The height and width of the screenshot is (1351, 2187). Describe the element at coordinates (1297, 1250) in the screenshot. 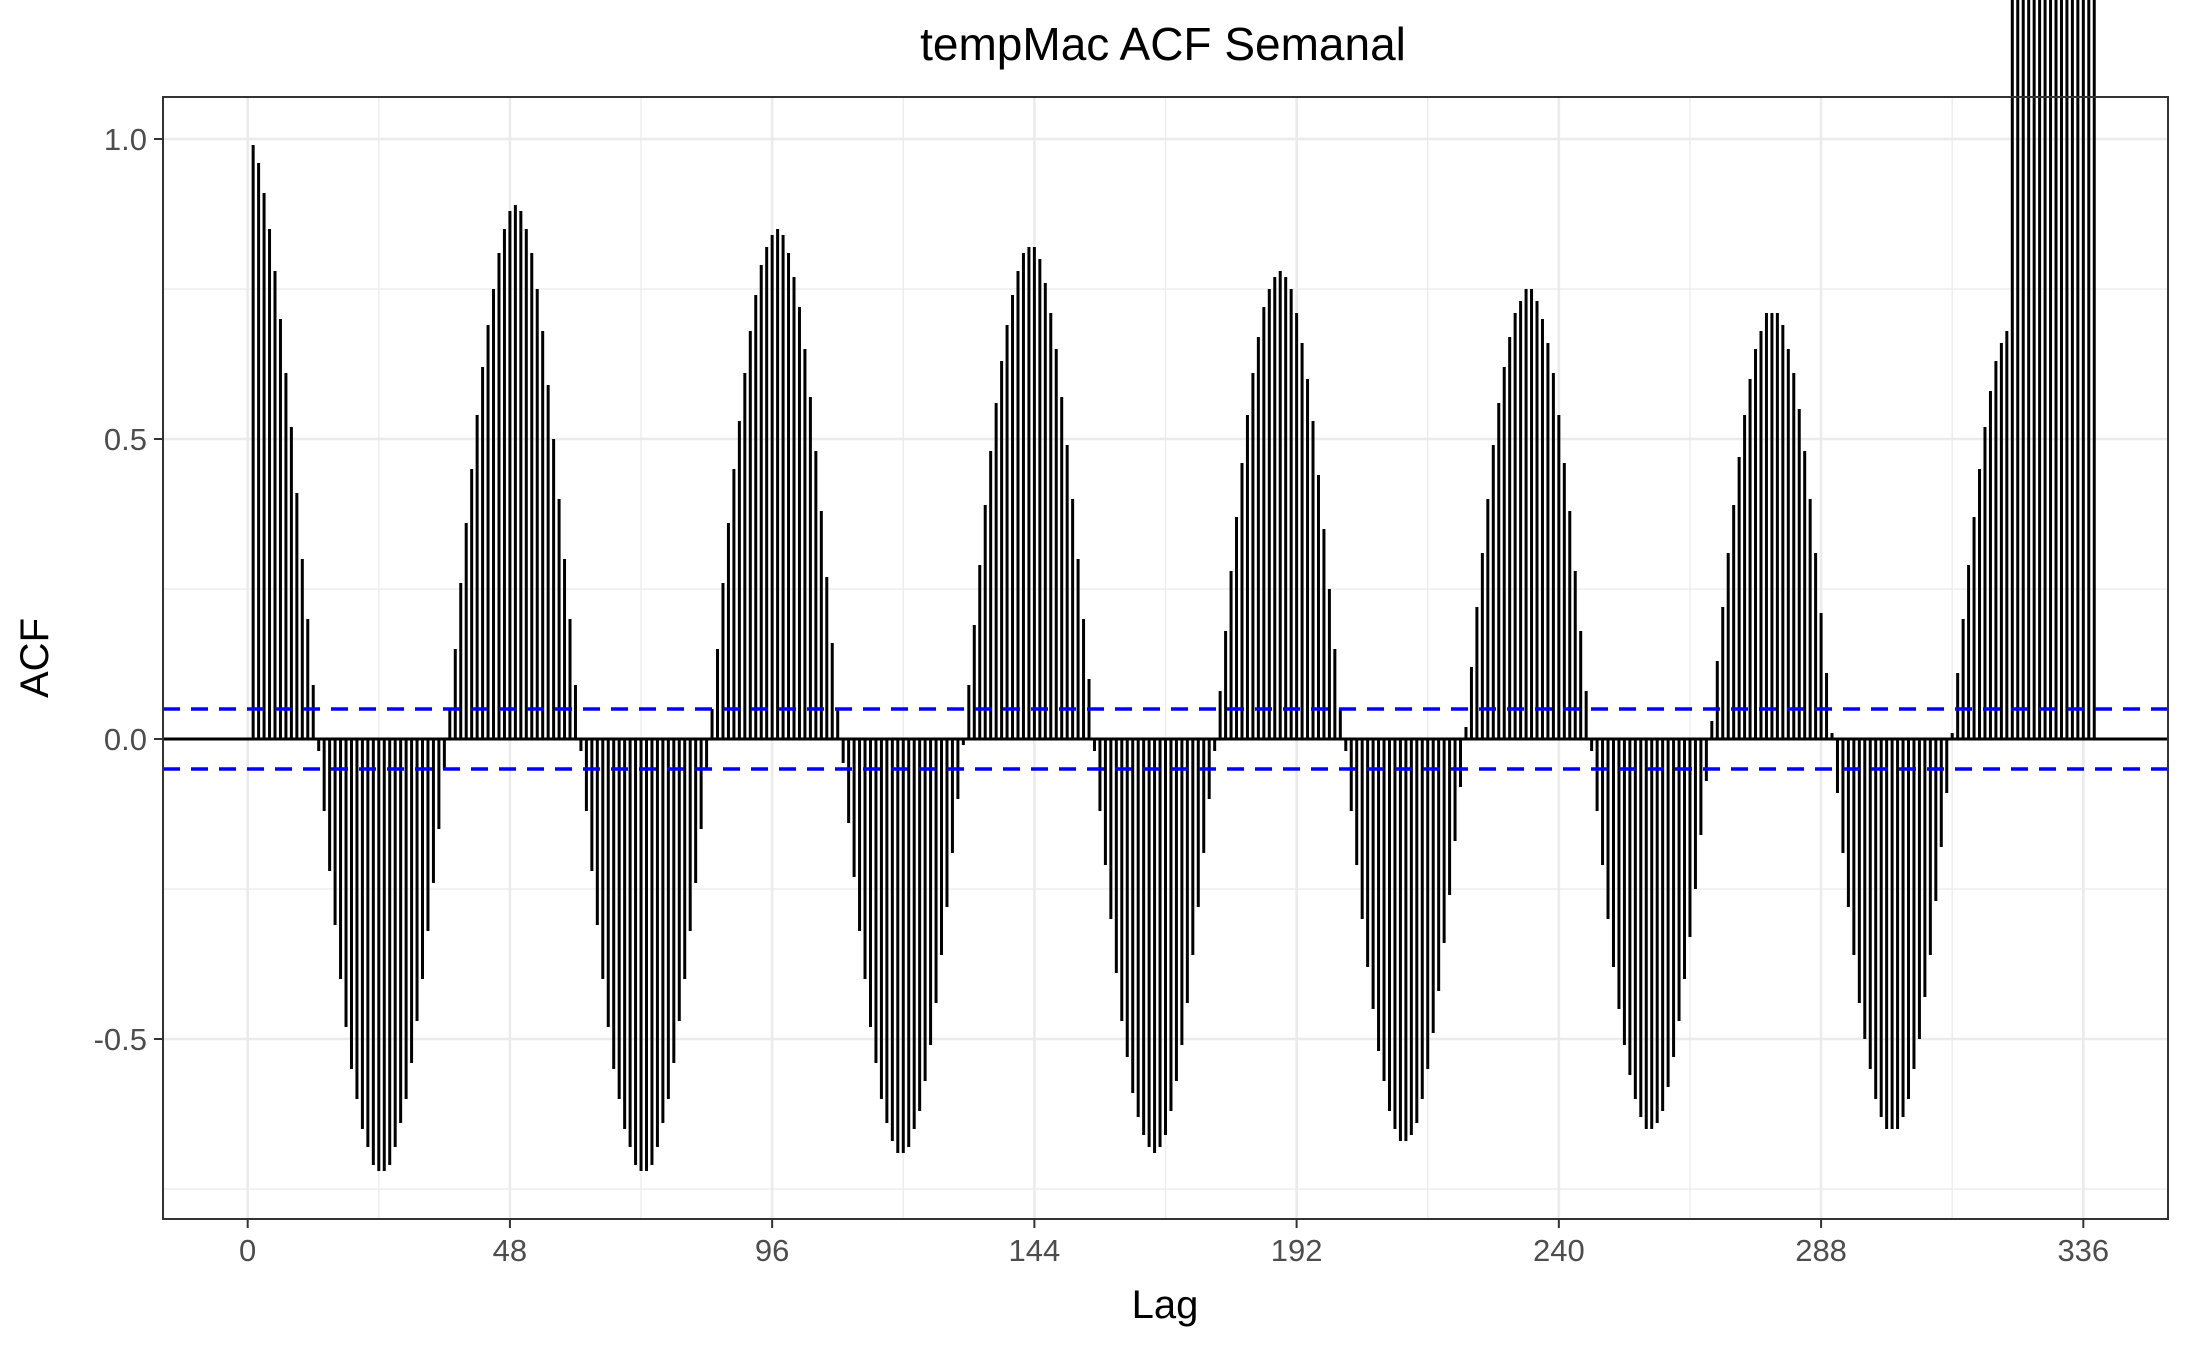

I see `x-tick-label: 192` at that location.